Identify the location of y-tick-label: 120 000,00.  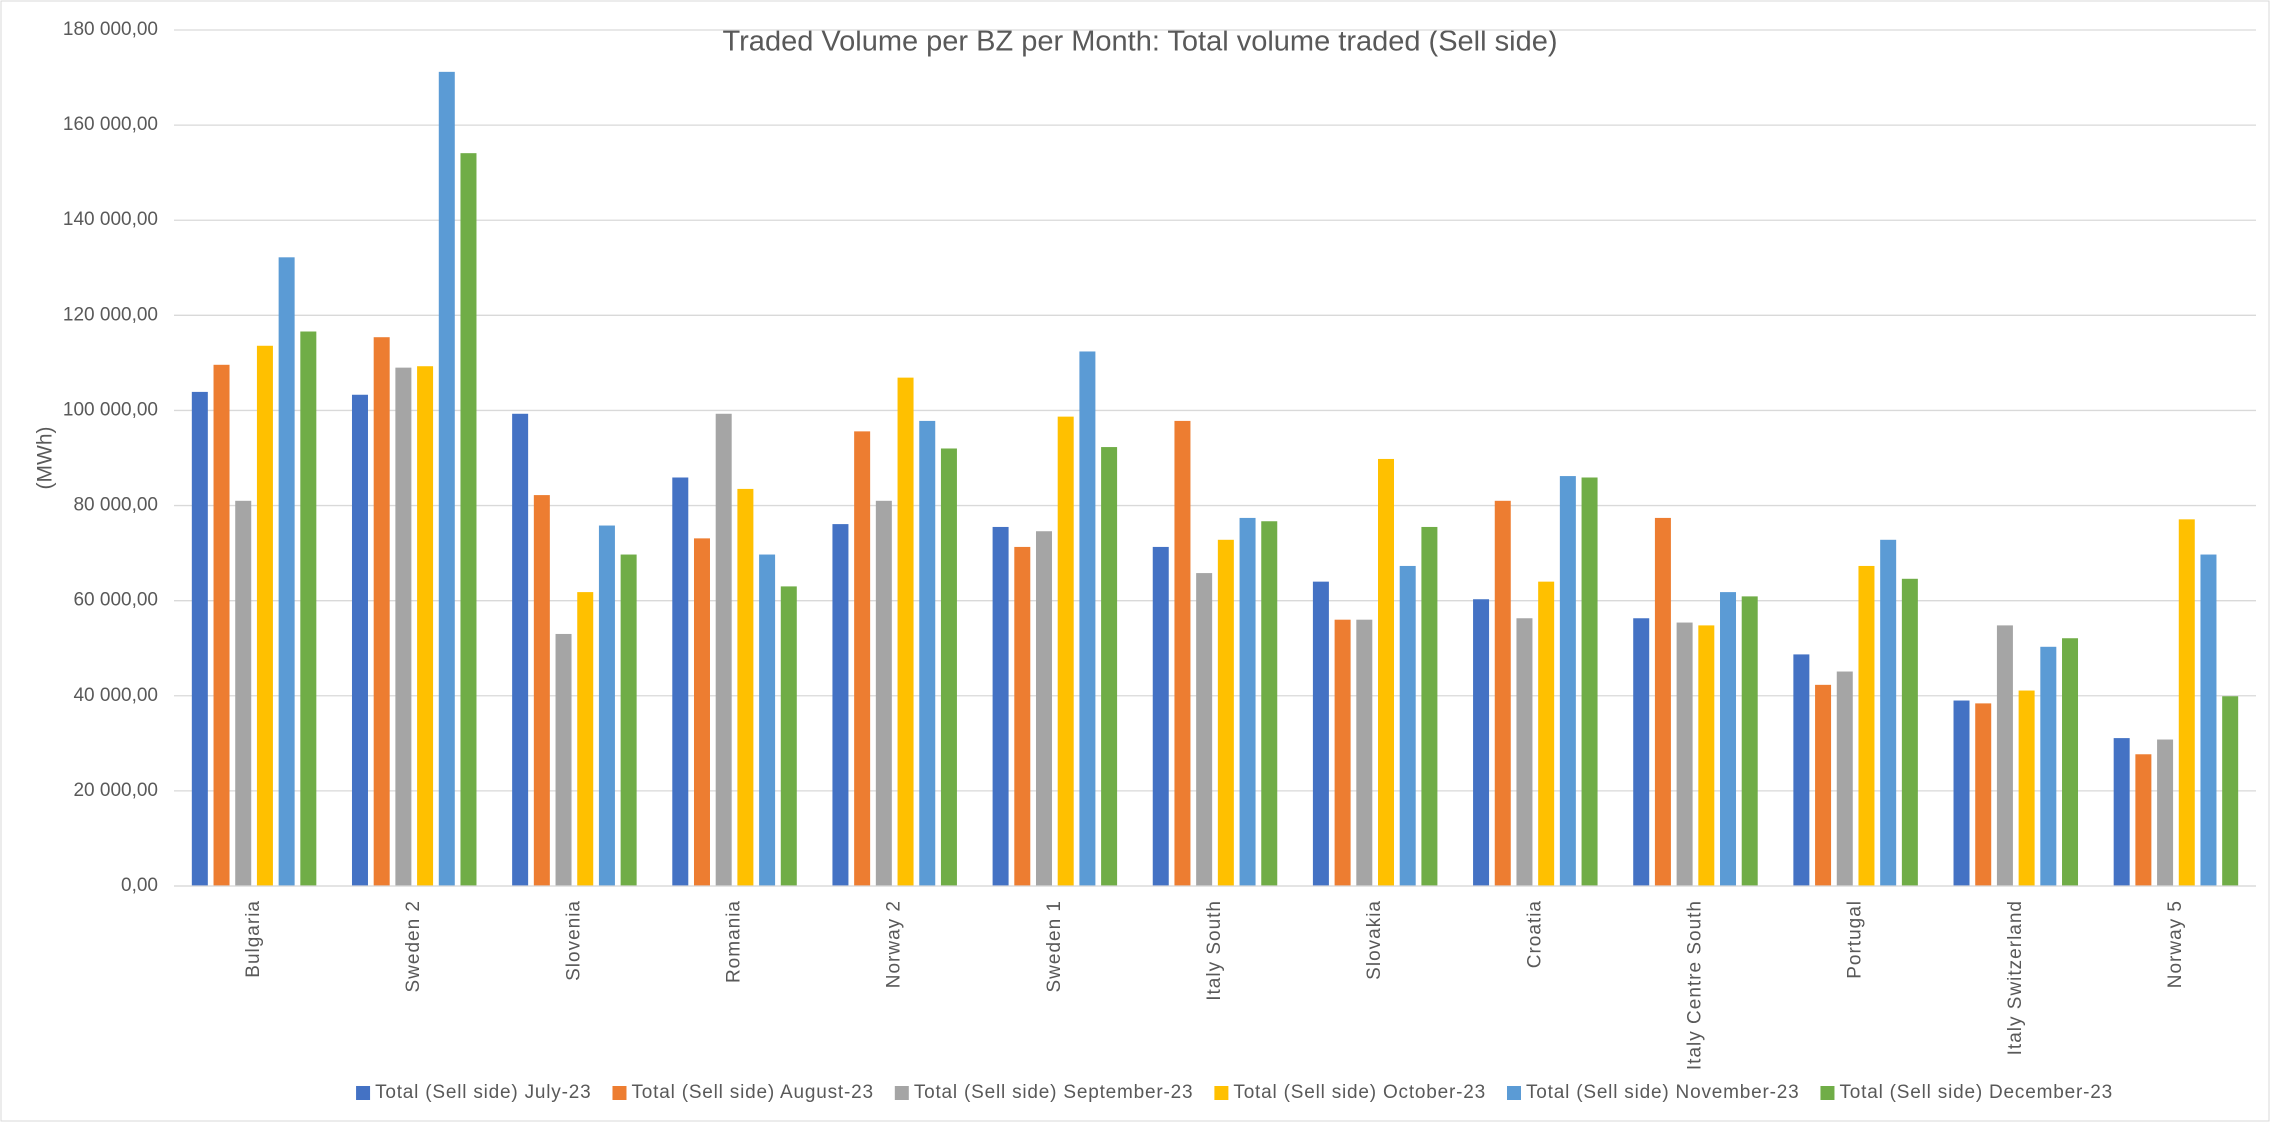
(110, 314).